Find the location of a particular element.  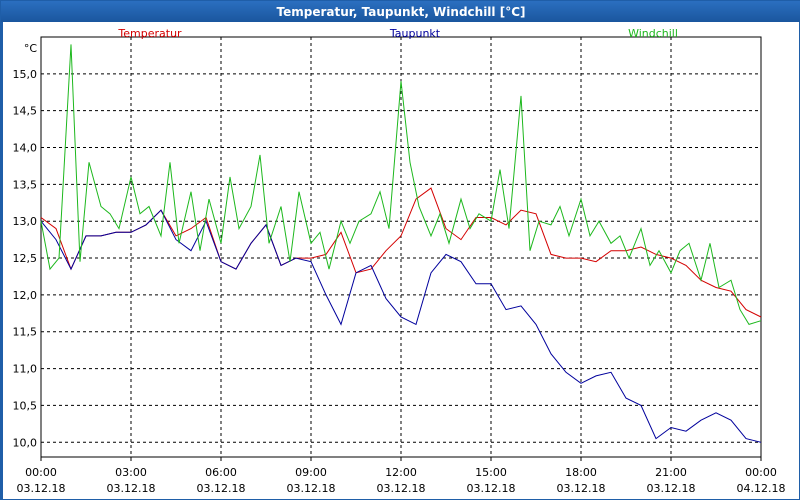

y-tick-label: 14,0 is located at coordinates (25, 148).